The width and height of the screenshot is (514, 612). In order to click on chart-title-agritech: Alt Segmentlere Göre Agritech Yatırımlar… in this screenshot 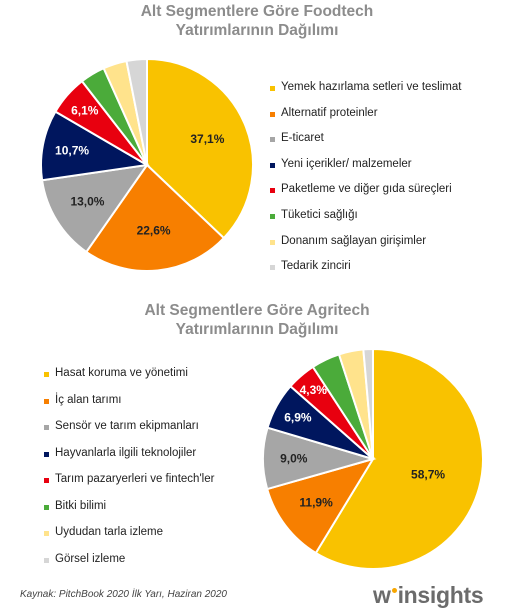, I will do `click(257, 320)`.